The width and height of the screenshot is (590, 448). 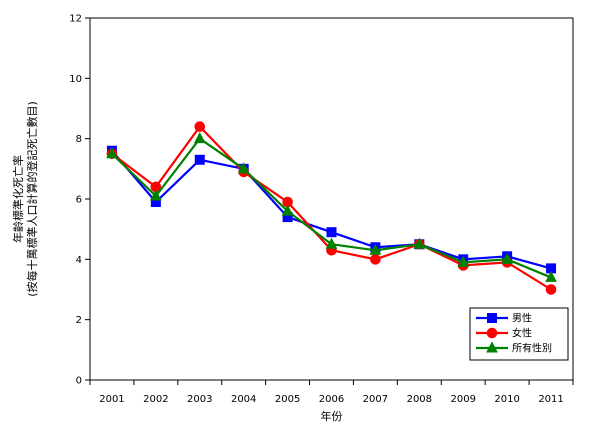 I want to click on y-tick-label: 8, so click(x=79, y=139).